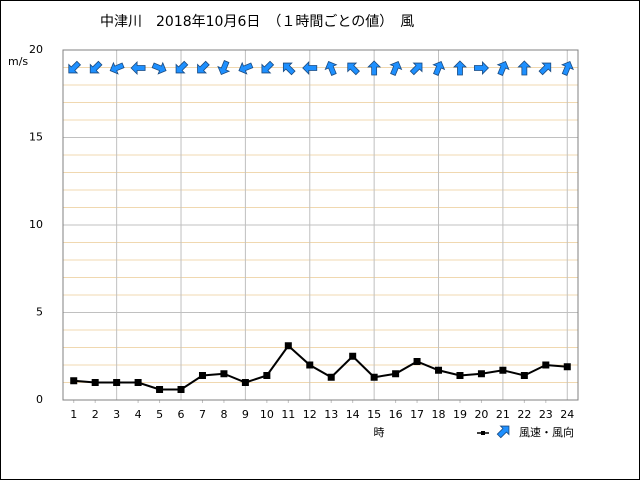 The image size is (640, 480). Describe the element at coordinates (320, 367) in the screenshot. I see `speed-line` at that location.